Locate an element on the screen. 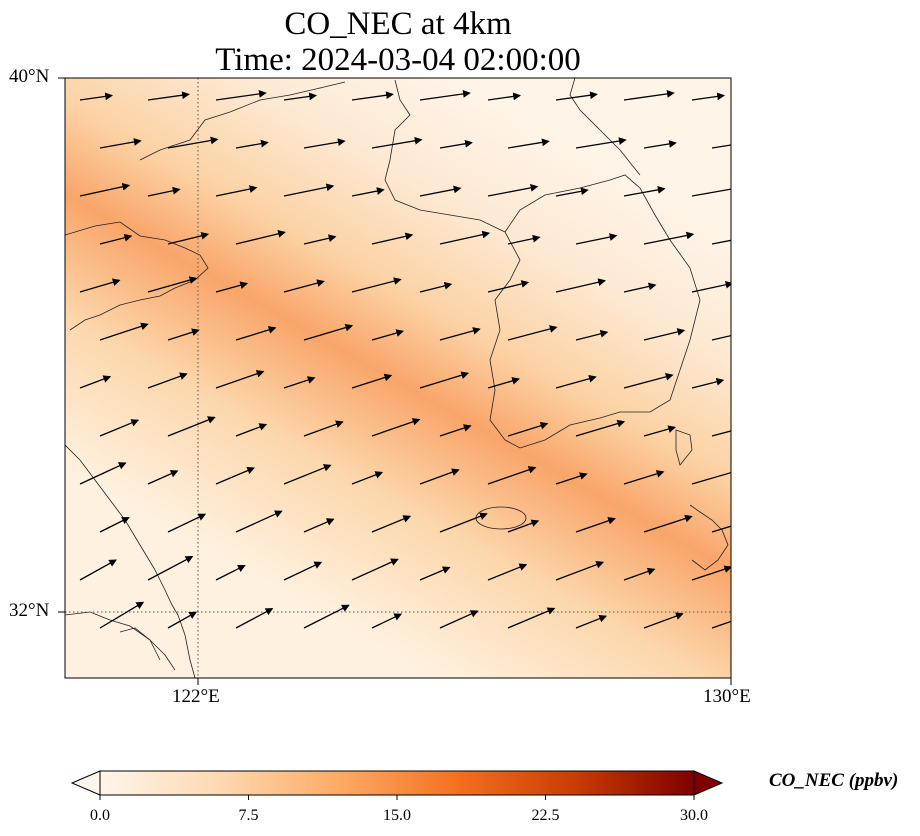 The height and width of the screenshot is (836, 920). colorbar-tick-3: 22.5 is located at coordinates (545, 815).